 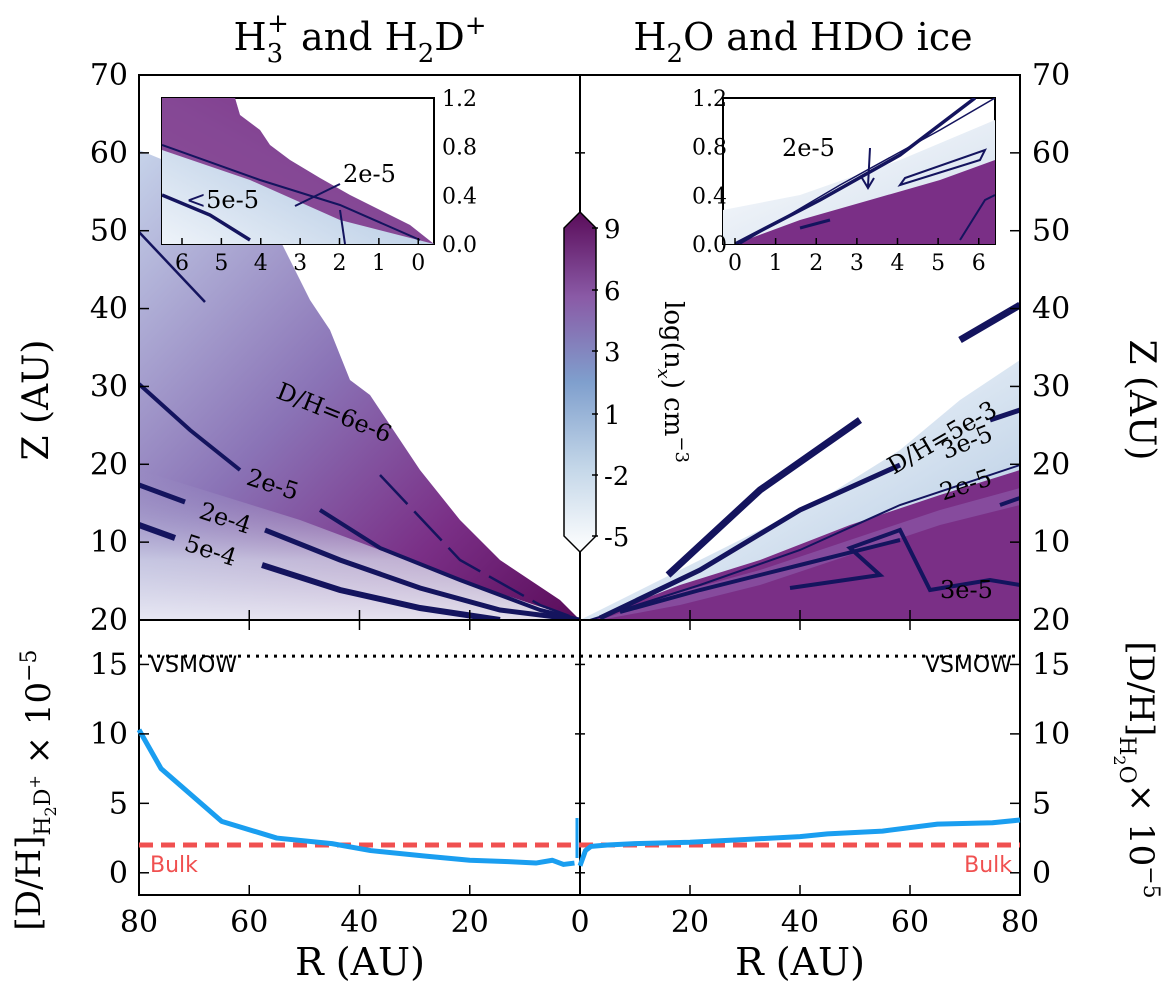 What do you see at coordinates (118, 873) in the screenshot?
I see `dh-tick-label-left: 0` at bounding box center [118, 873].